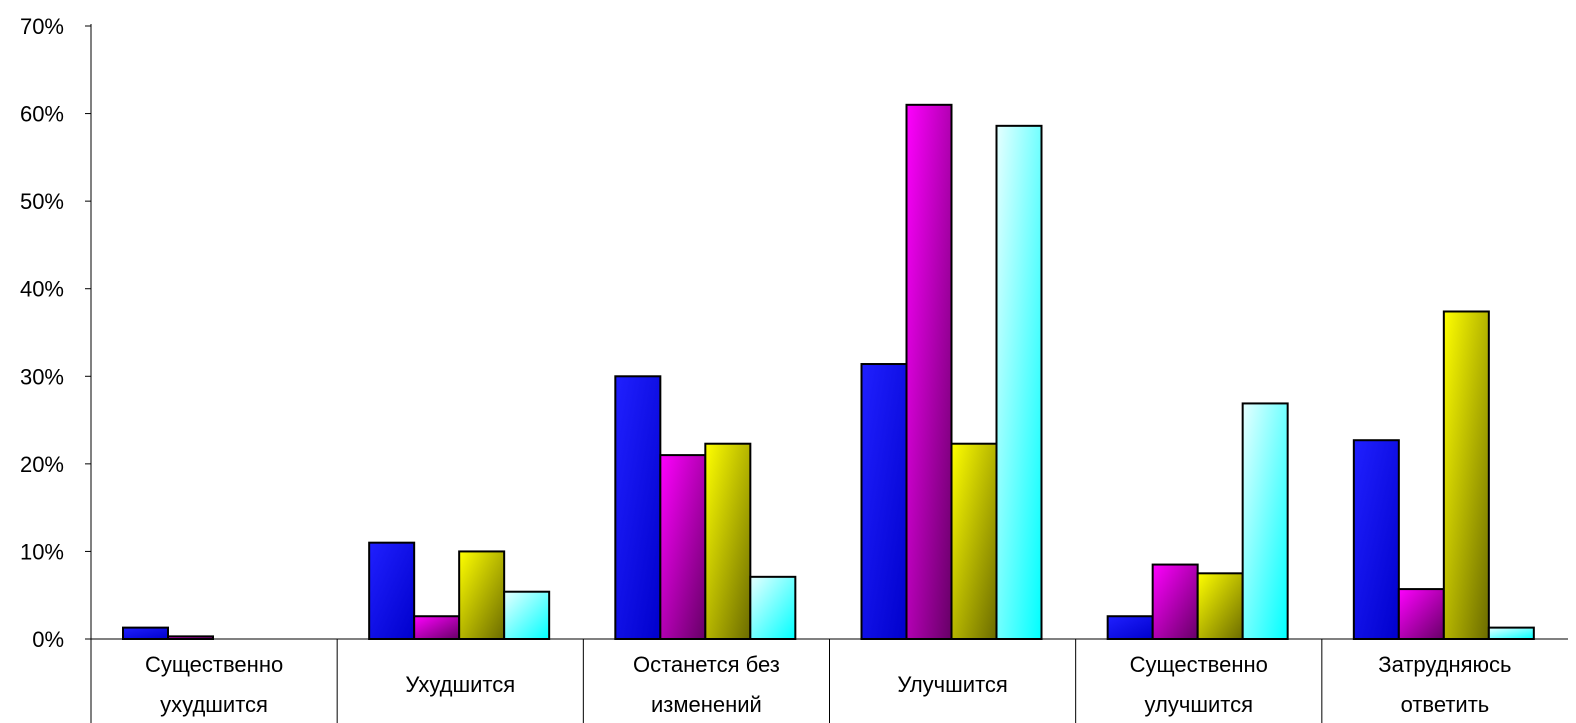 Image resolution: width=1576 pixels, height=723 pixels. What do you see at coordinates (952, 684) in the screenshot?
I see `x-category-label: Улучшится` at bounding box center [952, 684].